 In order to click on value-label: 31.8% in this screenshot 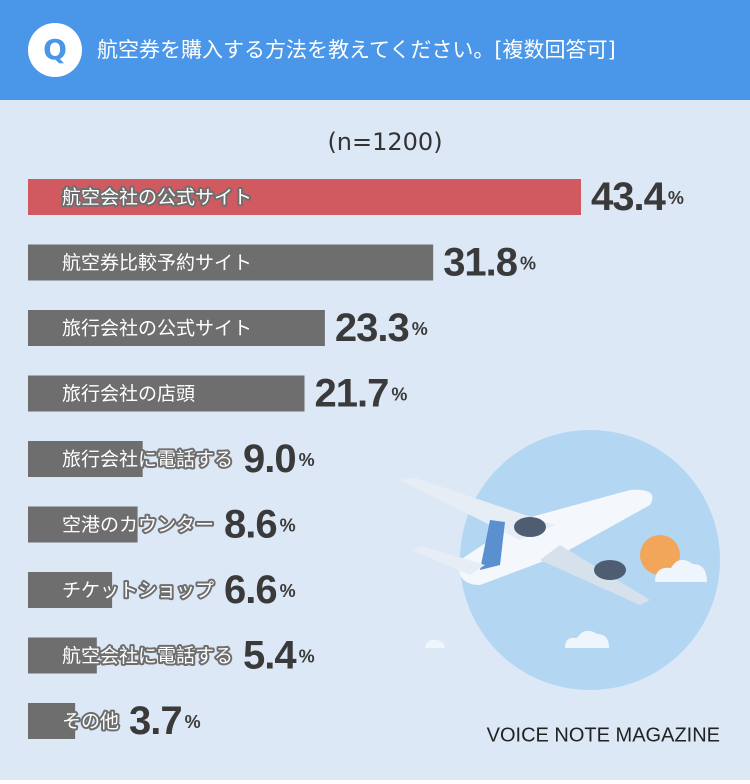, I will do `click(489, 262)`.